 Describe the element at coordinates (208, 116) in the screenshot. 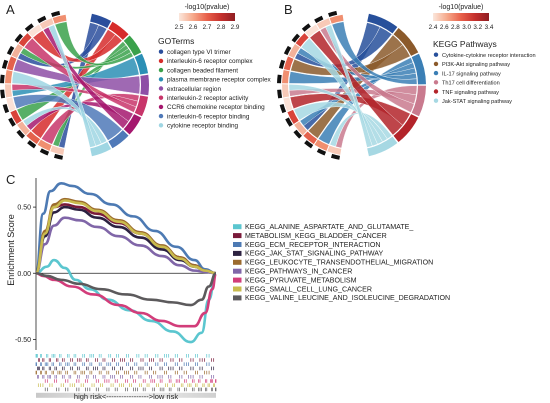

I see `legend-item-label: interleukin-6 receptor binding` at that location.